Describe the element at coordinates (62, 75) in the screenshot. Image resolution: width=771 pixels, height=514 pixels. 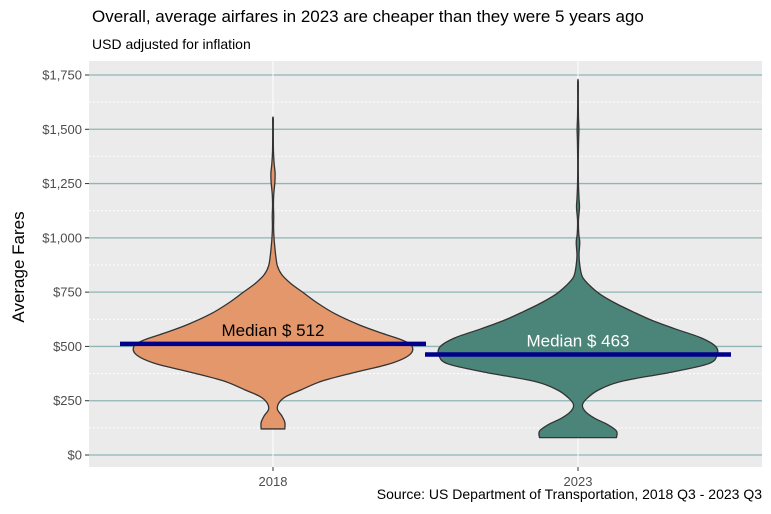
I see `y-tick-label: $1,750` at that location.